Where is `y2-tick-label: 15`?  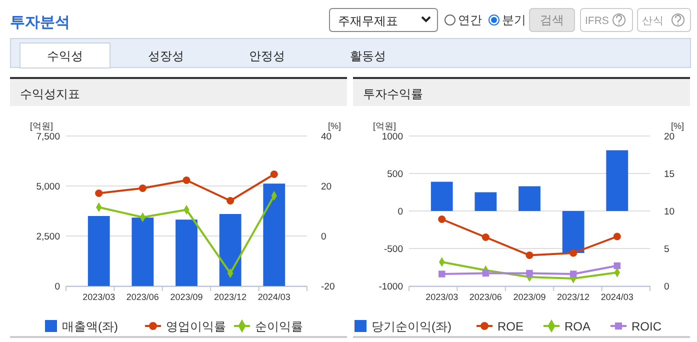
y2-tick-label: 15 is located at coordinates (669, 174).